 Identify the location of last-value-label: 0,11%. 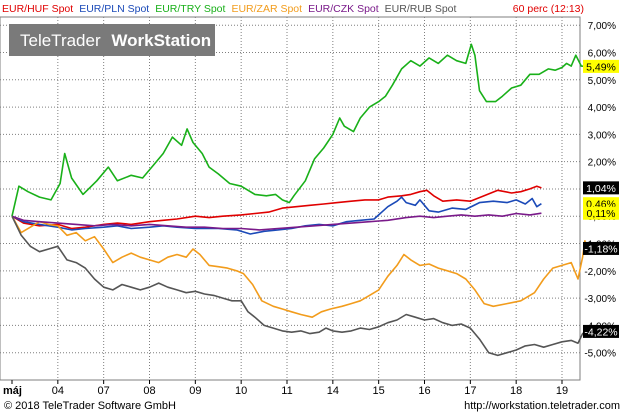
(601, 213).